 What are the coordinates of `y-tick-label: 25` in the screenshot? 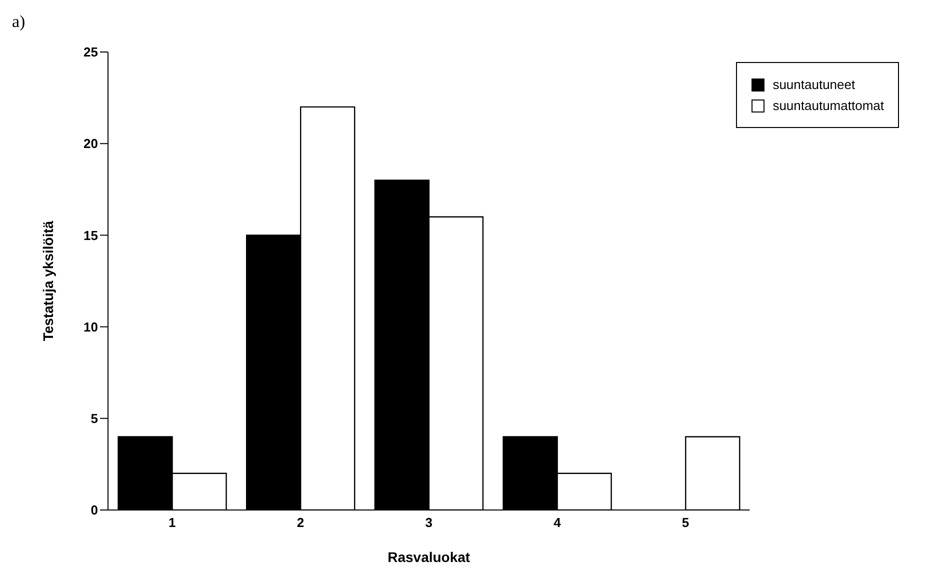 It's located at (91, 52).